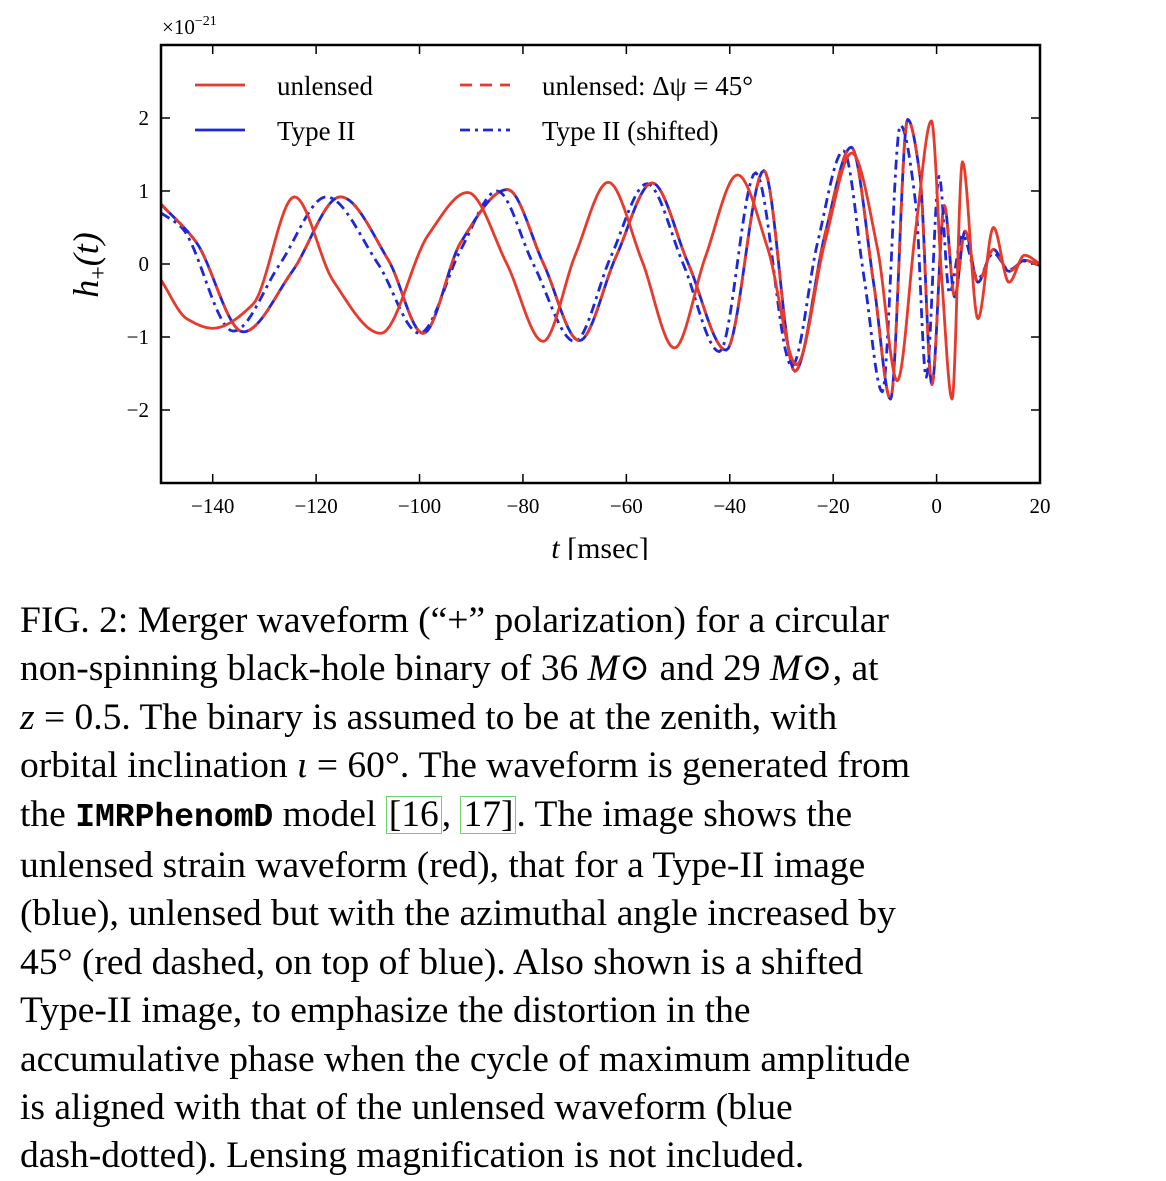 The image size is (1166, 1181). Describe the element at coordinates (302, 766) in the screenshot. I see `caption-text: ι` at that location.